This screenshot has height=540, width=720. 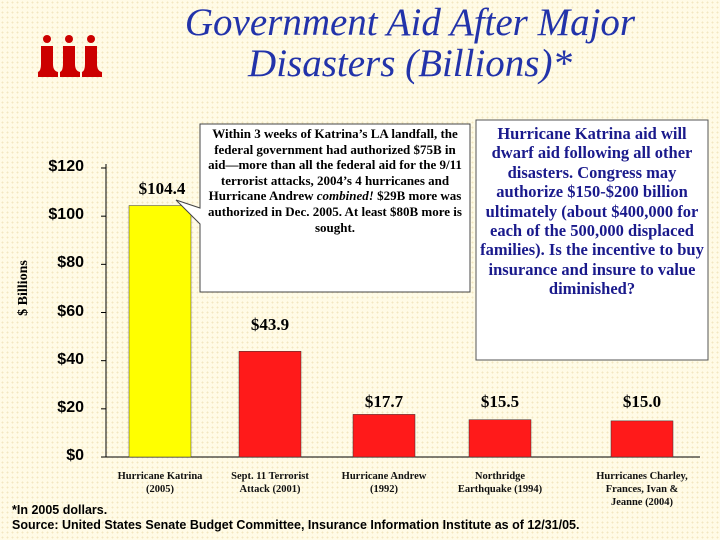 I want to click on data-label: $17.7, so click(x=384, y=401).